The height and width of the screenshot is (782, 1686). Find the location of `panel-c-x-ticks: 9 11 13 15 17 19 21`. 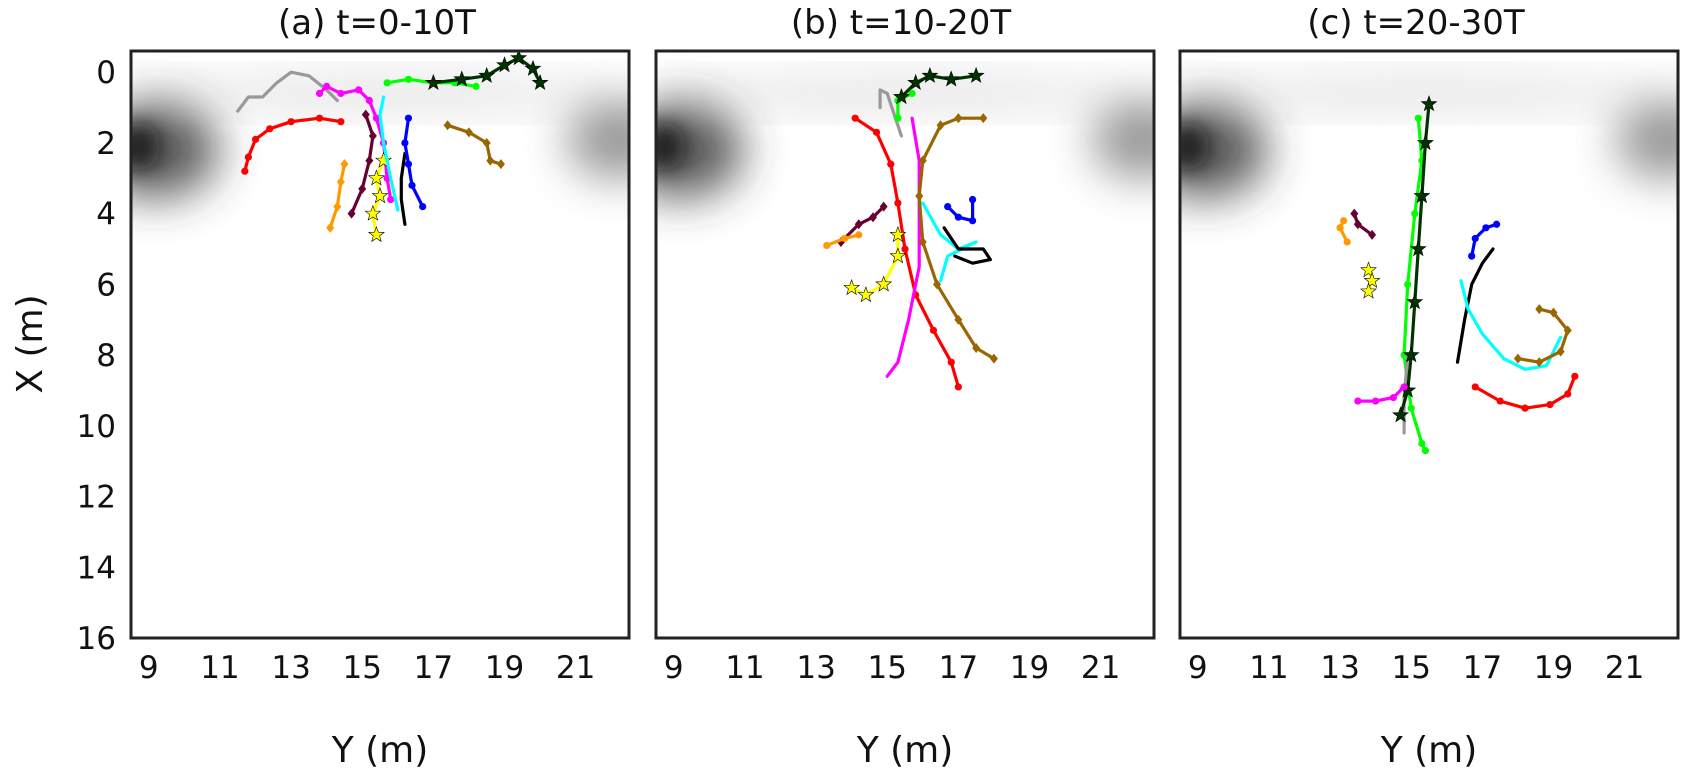

panel-c-x-ticks: 9 11 13 15 17 19 21 is located at coordinates (1416, 668).